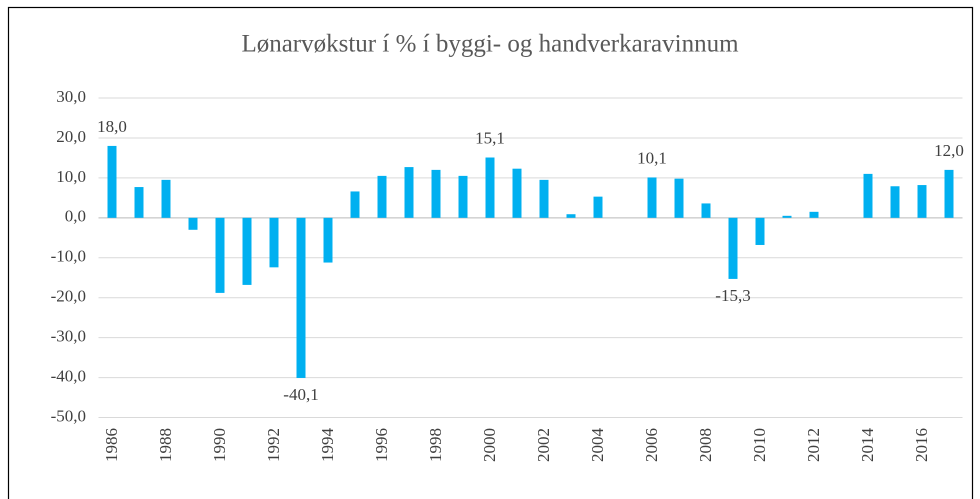 The image size is (980, 499). What do you see at coordinates (68, 415) in the screenshot?
I see `y-tick-label: -50,0` at bounding box center [68, 415].